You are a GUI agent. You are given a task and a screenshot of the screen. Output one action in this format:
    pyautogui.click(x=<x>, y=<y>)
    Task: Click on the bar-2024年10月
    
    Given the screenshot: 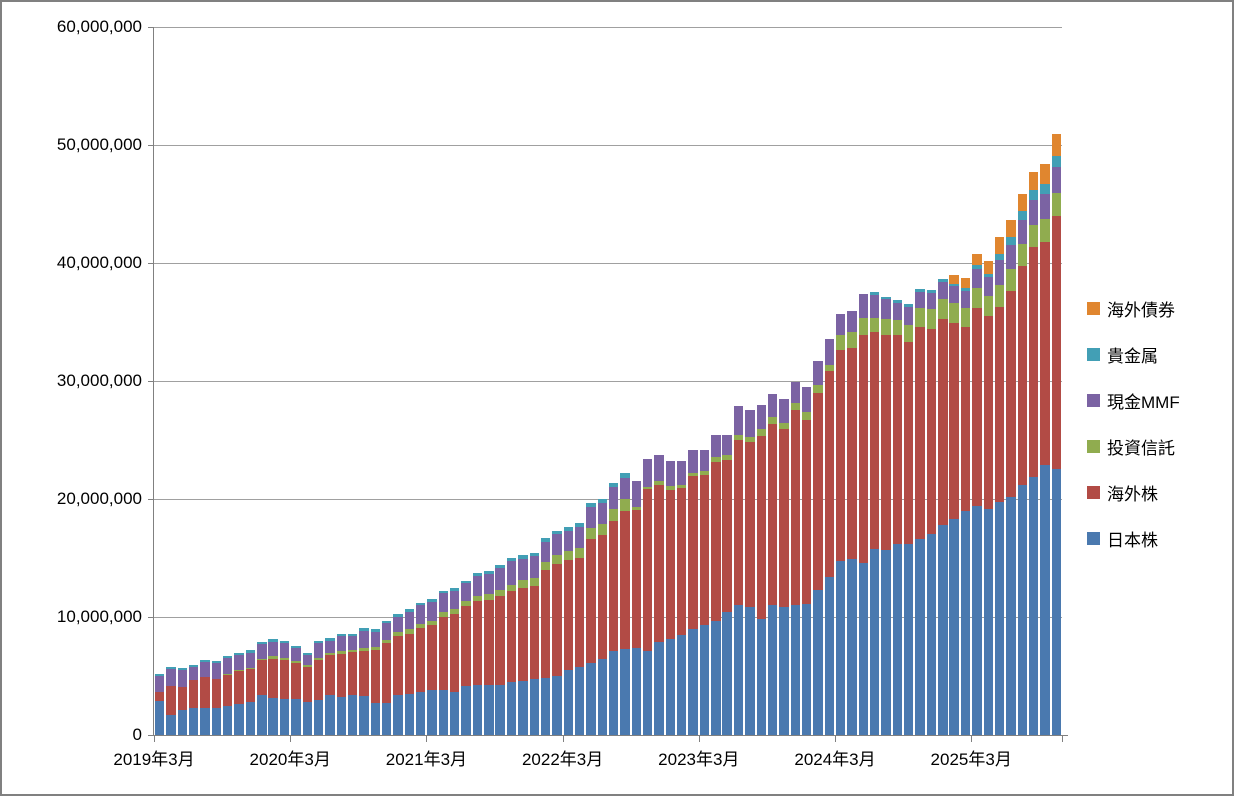 What is the action you would take?
    pyautogui.click(x=920, y=381)
    